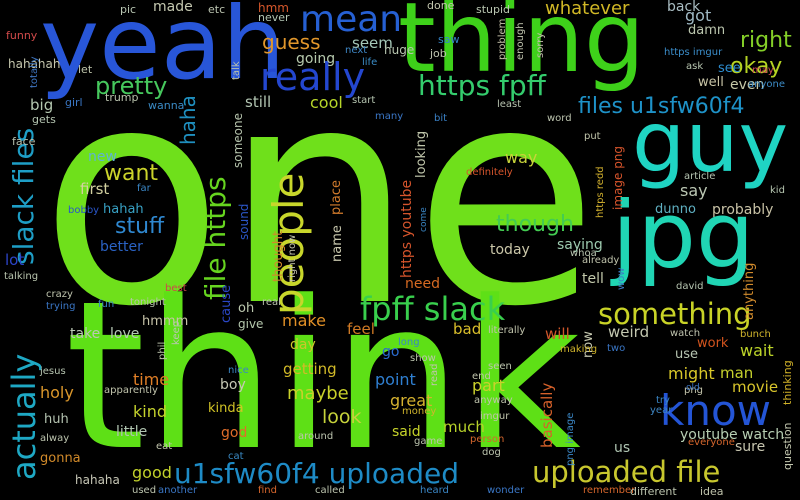 The height and width of the screenshot is (500, 800). What do you see at coordinates (777, 190) in the screenshot?
I see `word-kid: kid` at bounding box center [777, 190].